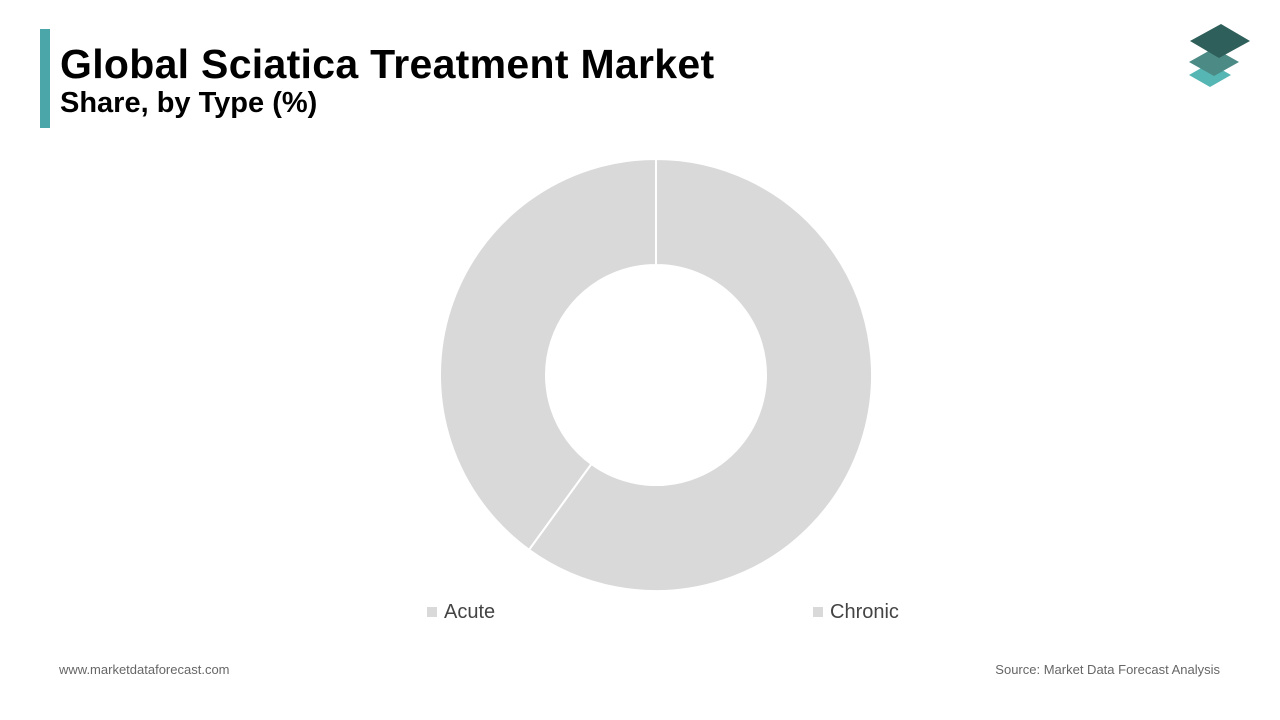  What do you see at coordinates (1220, 41) in the screenshot?
I see `logo-layer-top` at bounding box center [1220, 41].